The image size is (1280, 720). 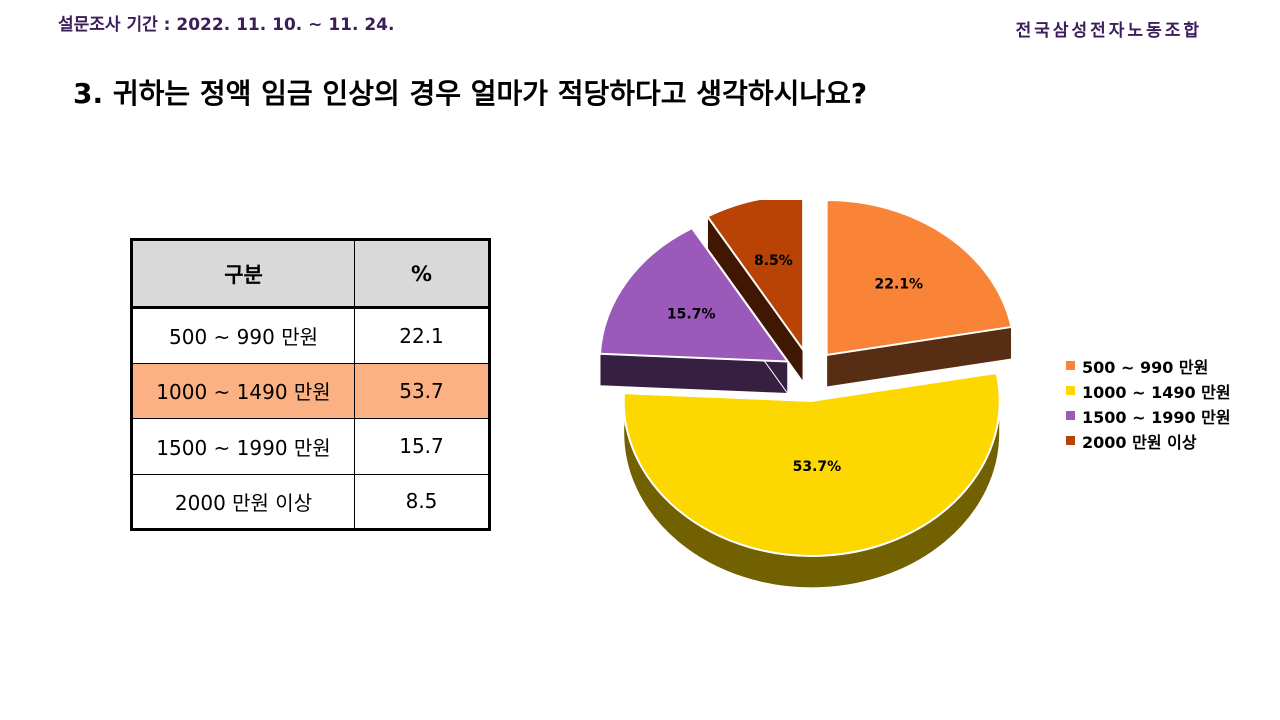 I want to click on table-cell-value: 15.7, so click(x=422, y=446).